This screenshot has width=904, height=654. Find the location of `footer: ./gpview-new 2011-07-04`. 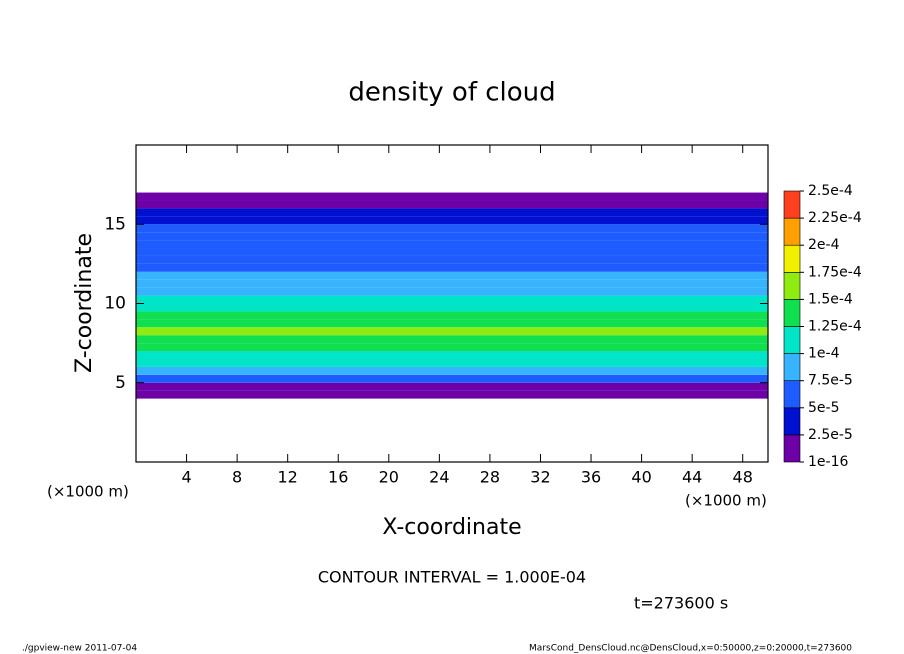

footer: ./gpview-new 2011-07-04 is located at coordinates (79, 649).